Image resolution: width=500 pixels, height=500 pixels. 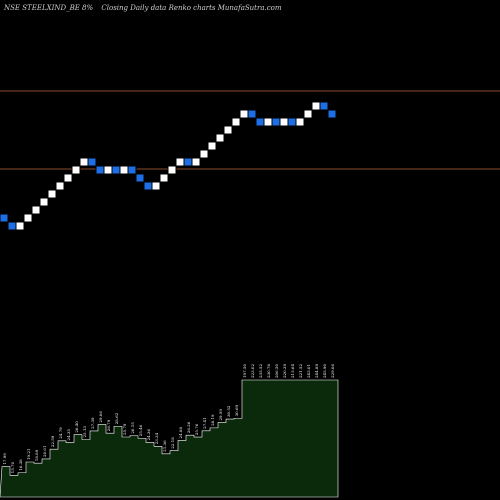 I want to click on volume-label: 24.36, so click(x=148, y=435).